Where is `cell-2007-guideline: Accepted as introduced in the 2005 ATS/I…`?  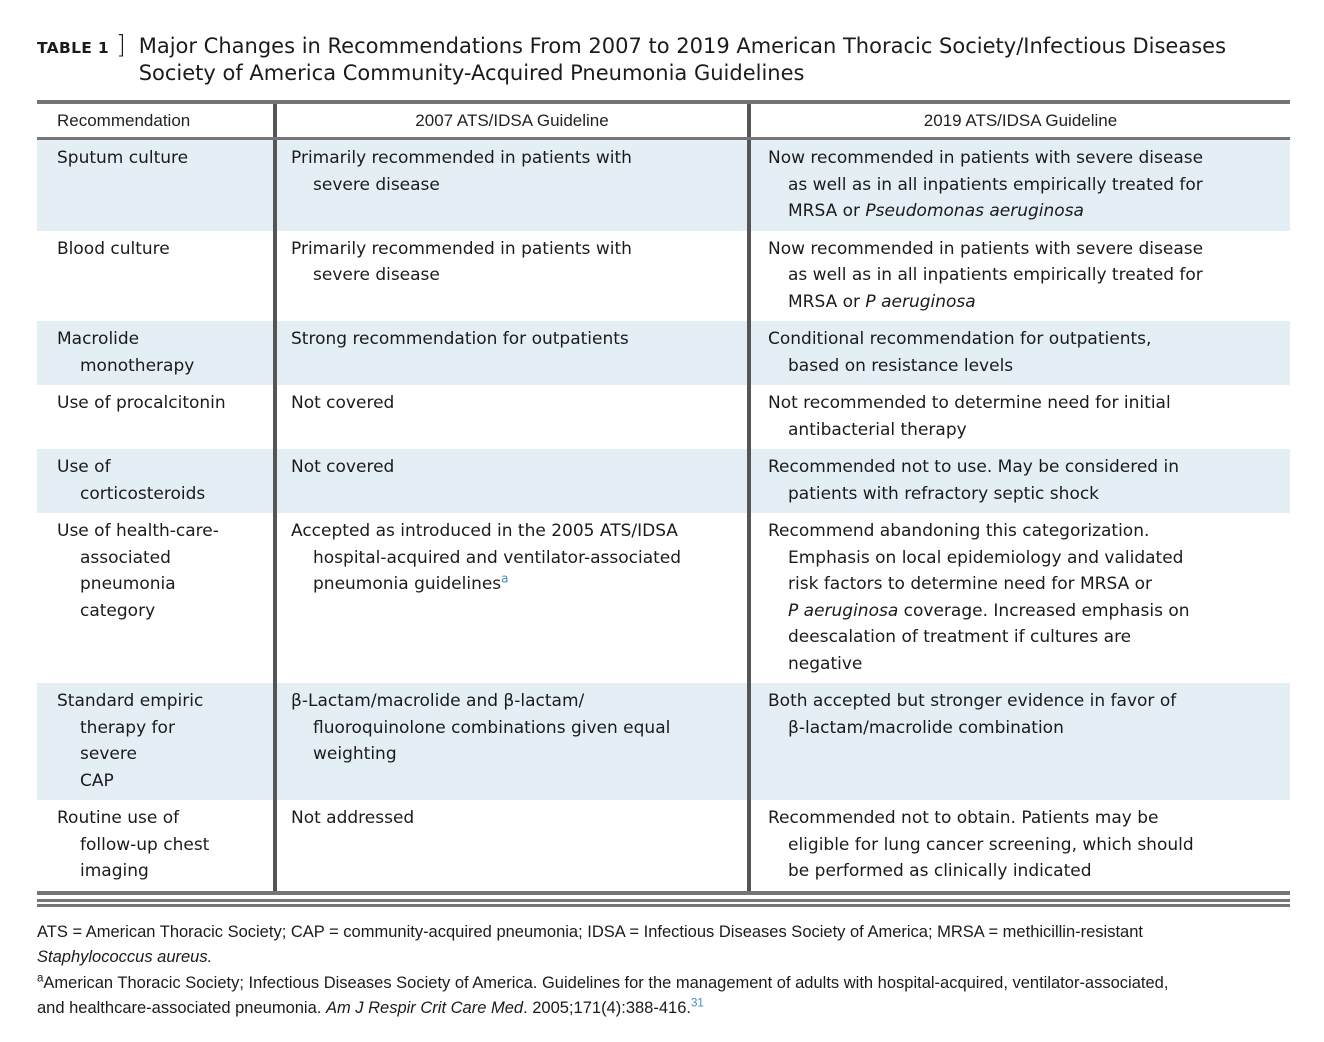 cell-2007-guideline: Accepted as introduced in the 2005 ATS/I… is located at coordinates (510, 598).